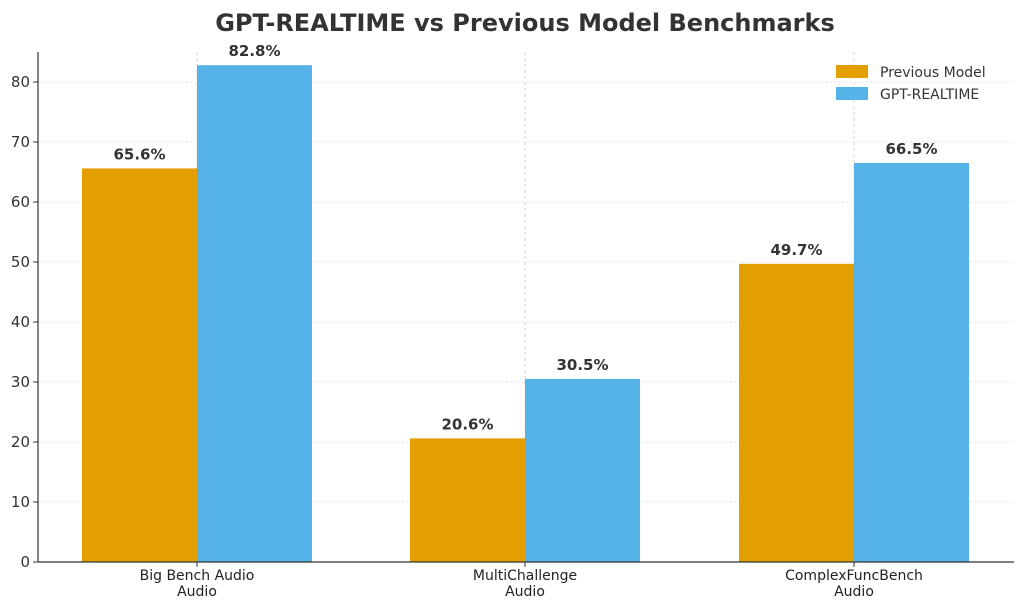  What do you see at coordinates (911, 149) in the screenshot?
I see `data-label-1-2: 66.5%` at bounding box center [911, 149].